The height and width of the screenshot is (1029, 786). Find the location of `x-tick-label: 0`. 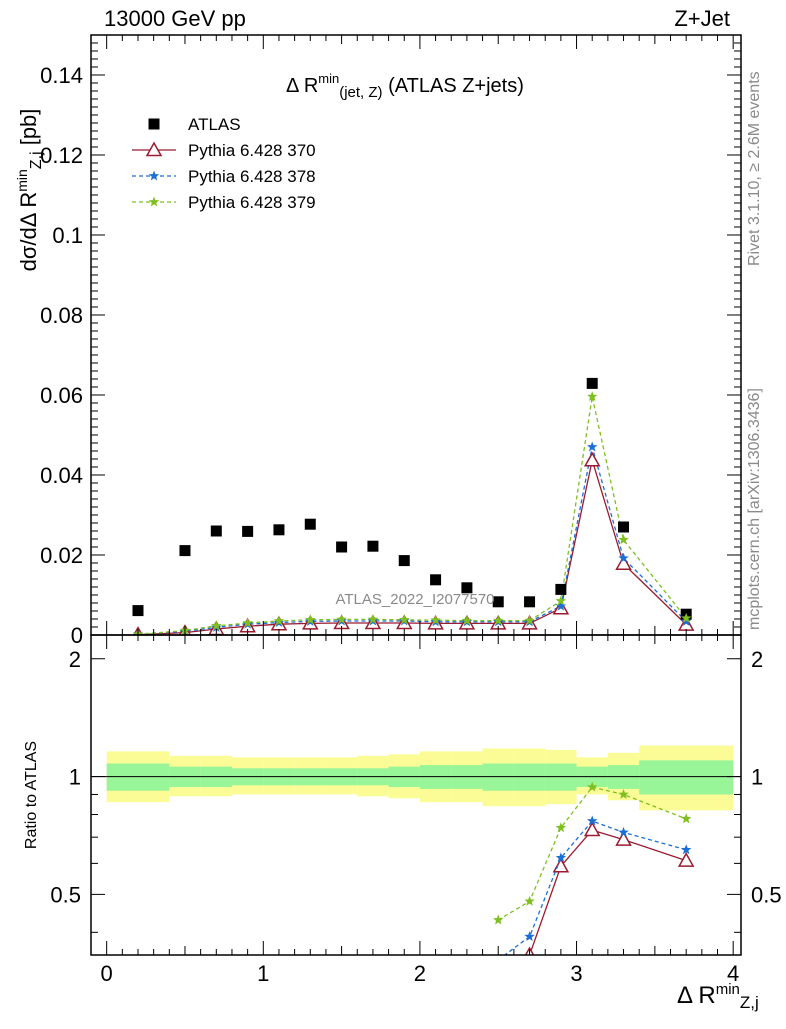

x-tick-label: 0 is located at coordinates (107, 973).